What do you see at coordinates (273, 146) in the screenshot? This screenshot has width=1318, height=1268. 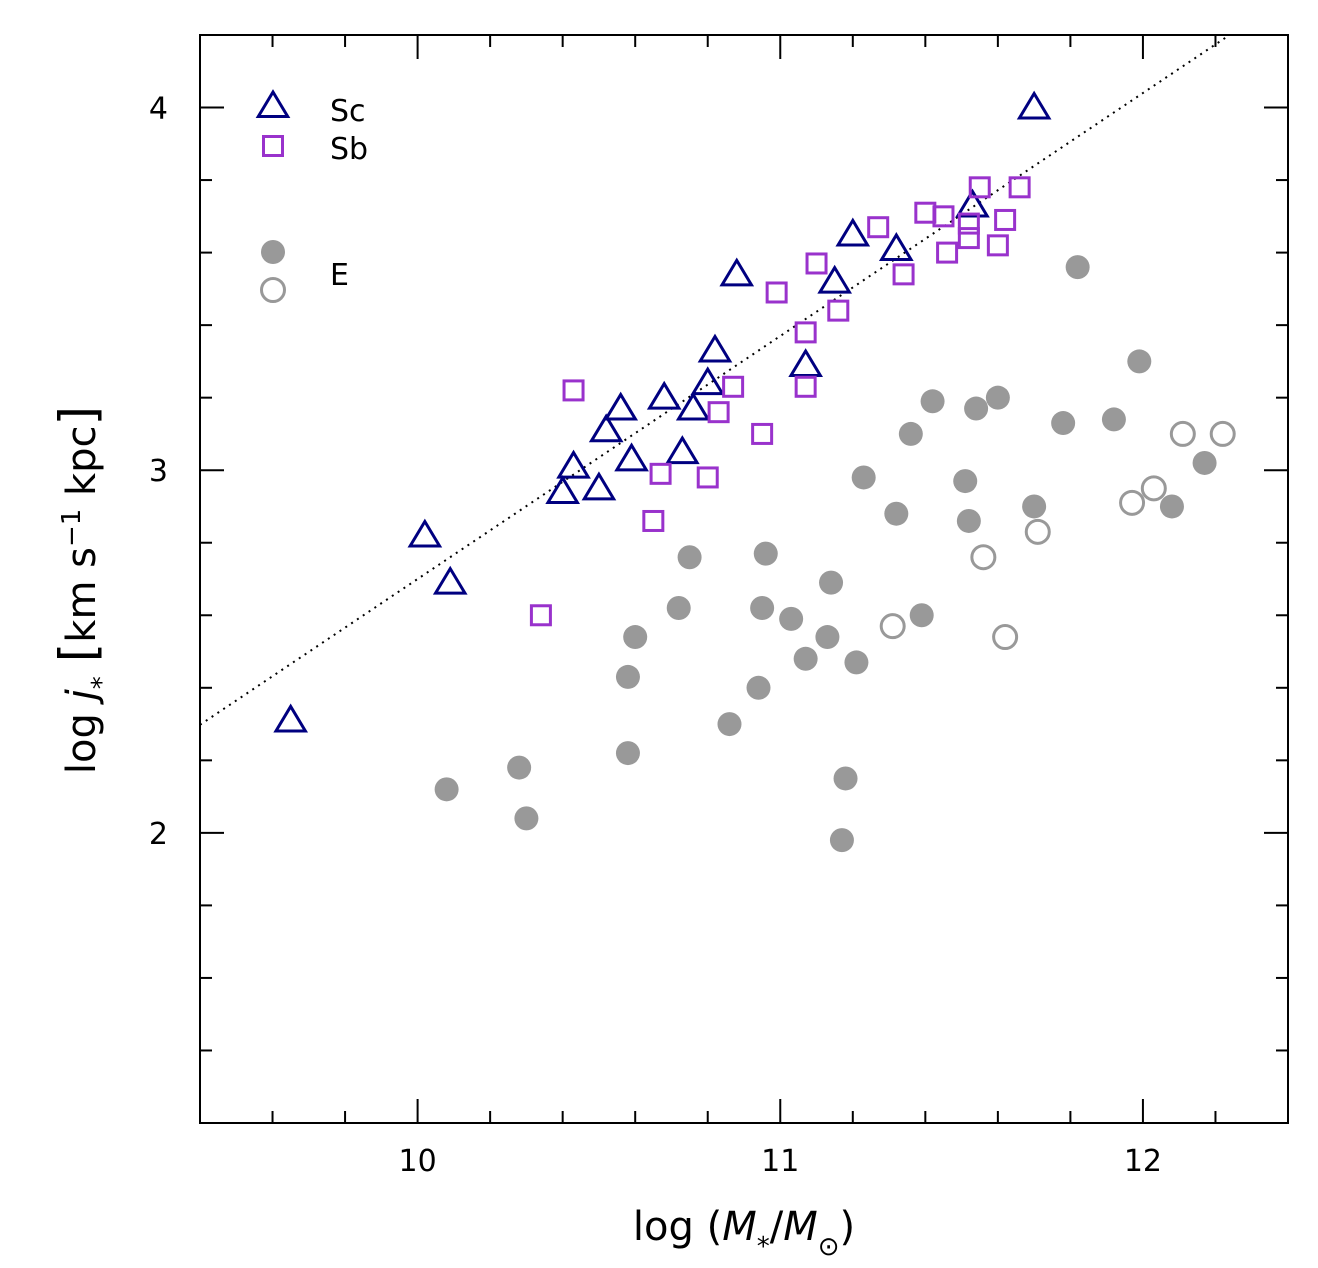 I see `legend-sb-marker` at bounding box center [273, 146].